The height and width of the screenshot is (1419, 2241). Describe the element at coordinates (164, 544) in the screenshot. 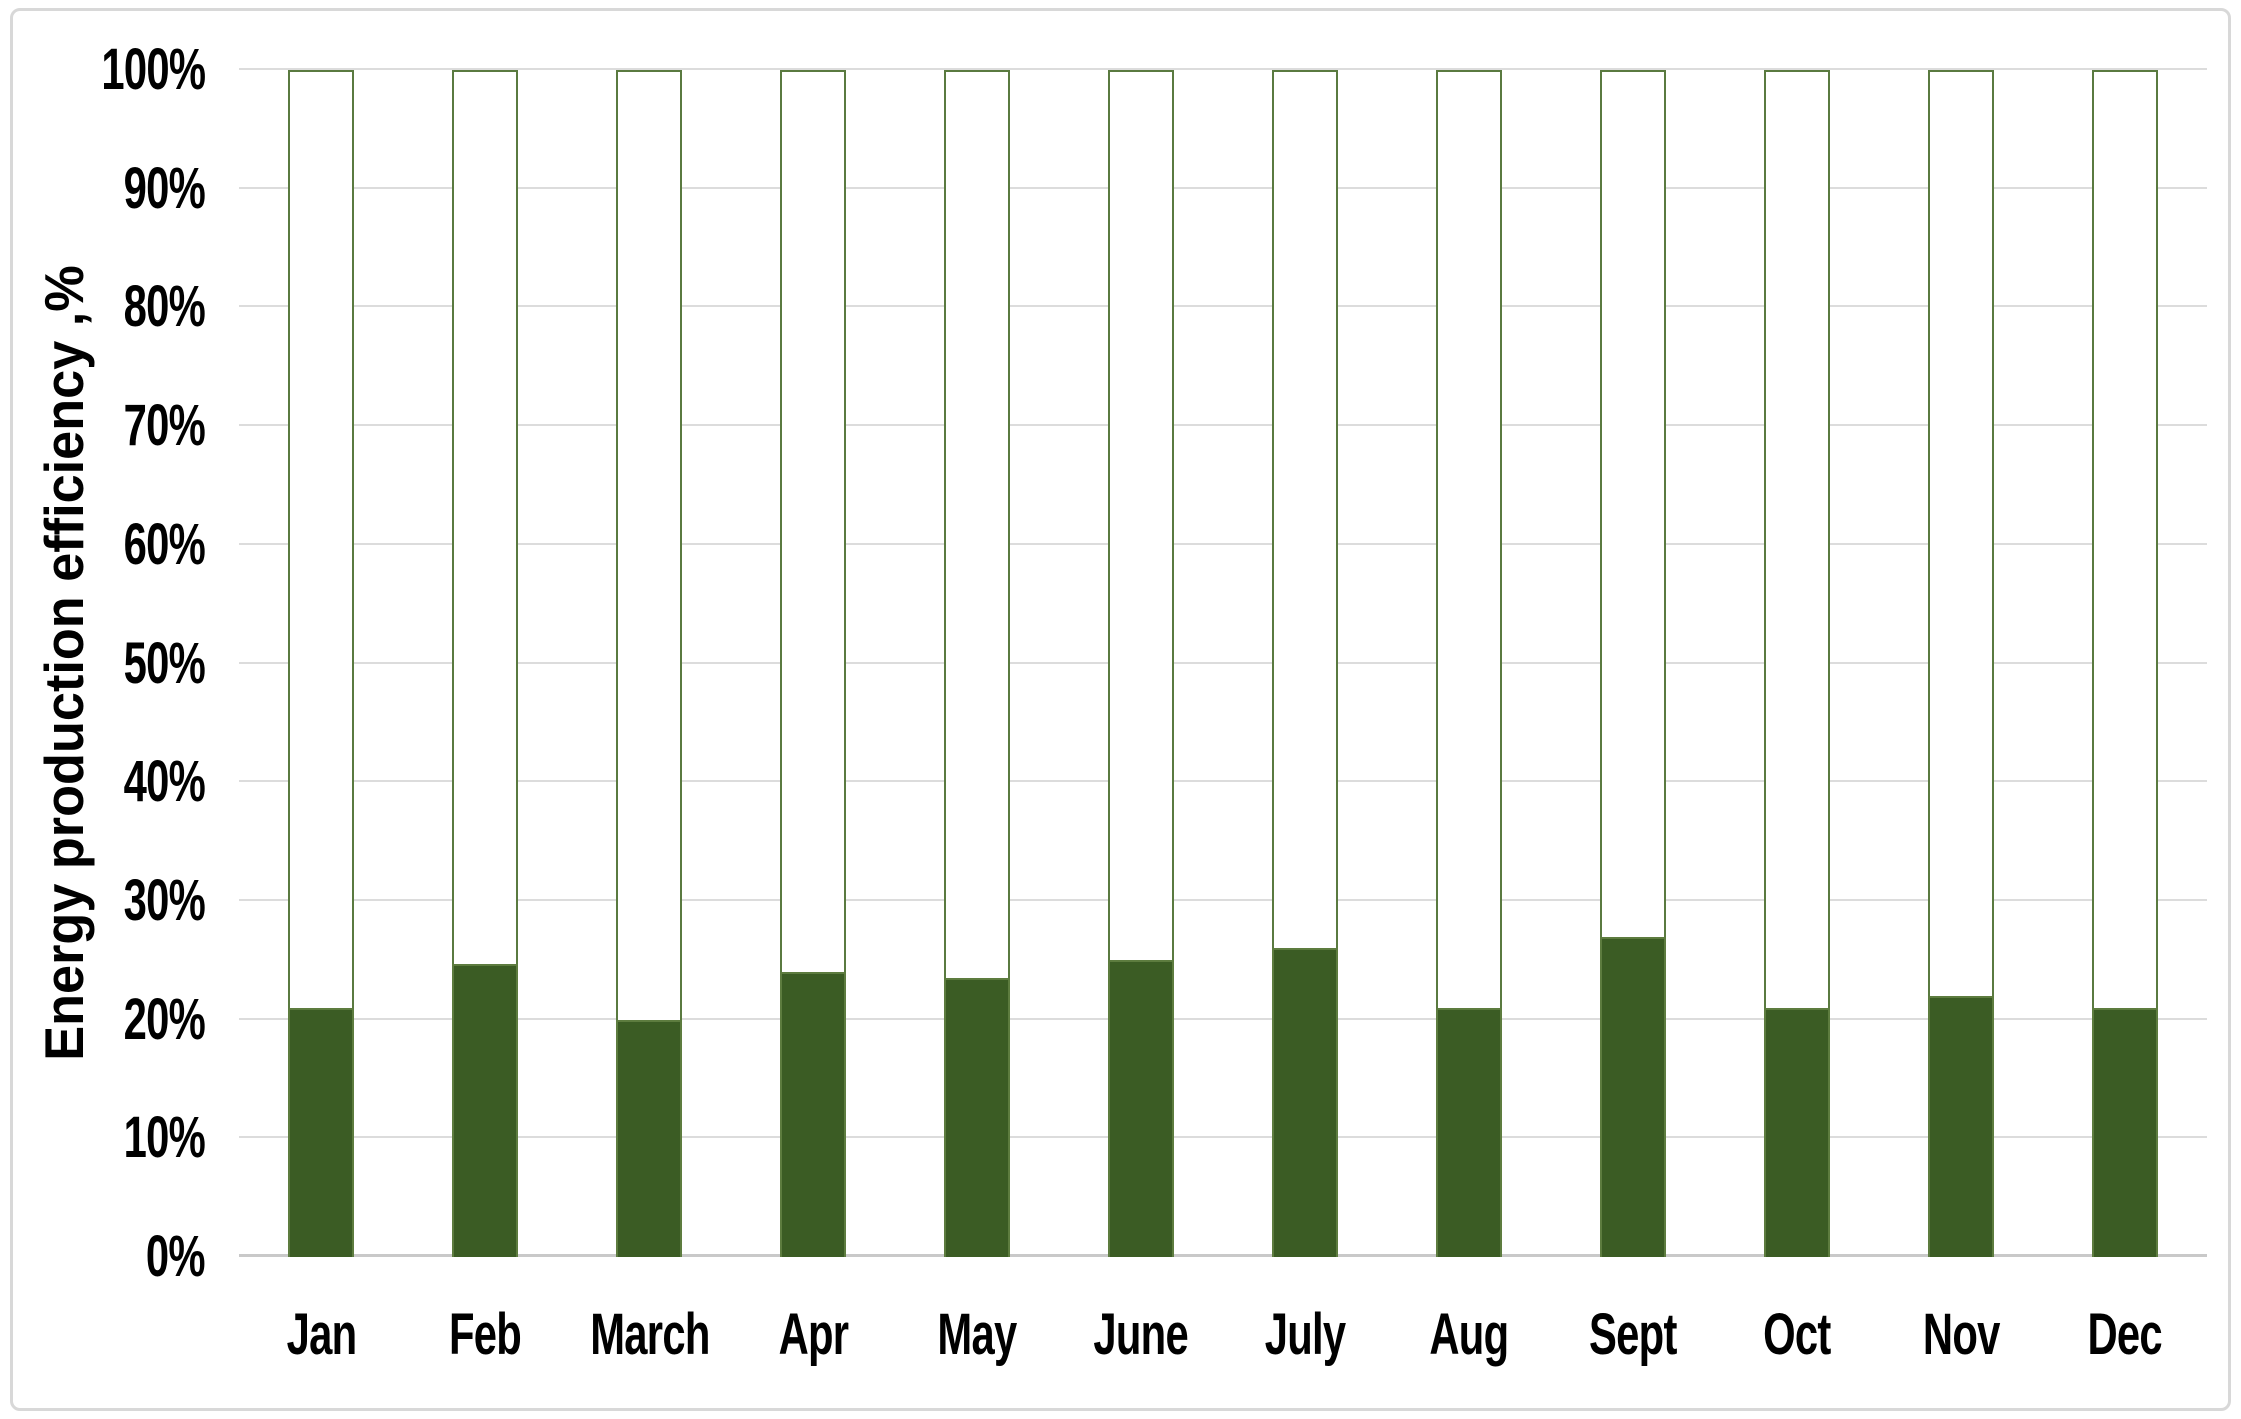

I see `y-axis-tick-text: 60%` at that location.